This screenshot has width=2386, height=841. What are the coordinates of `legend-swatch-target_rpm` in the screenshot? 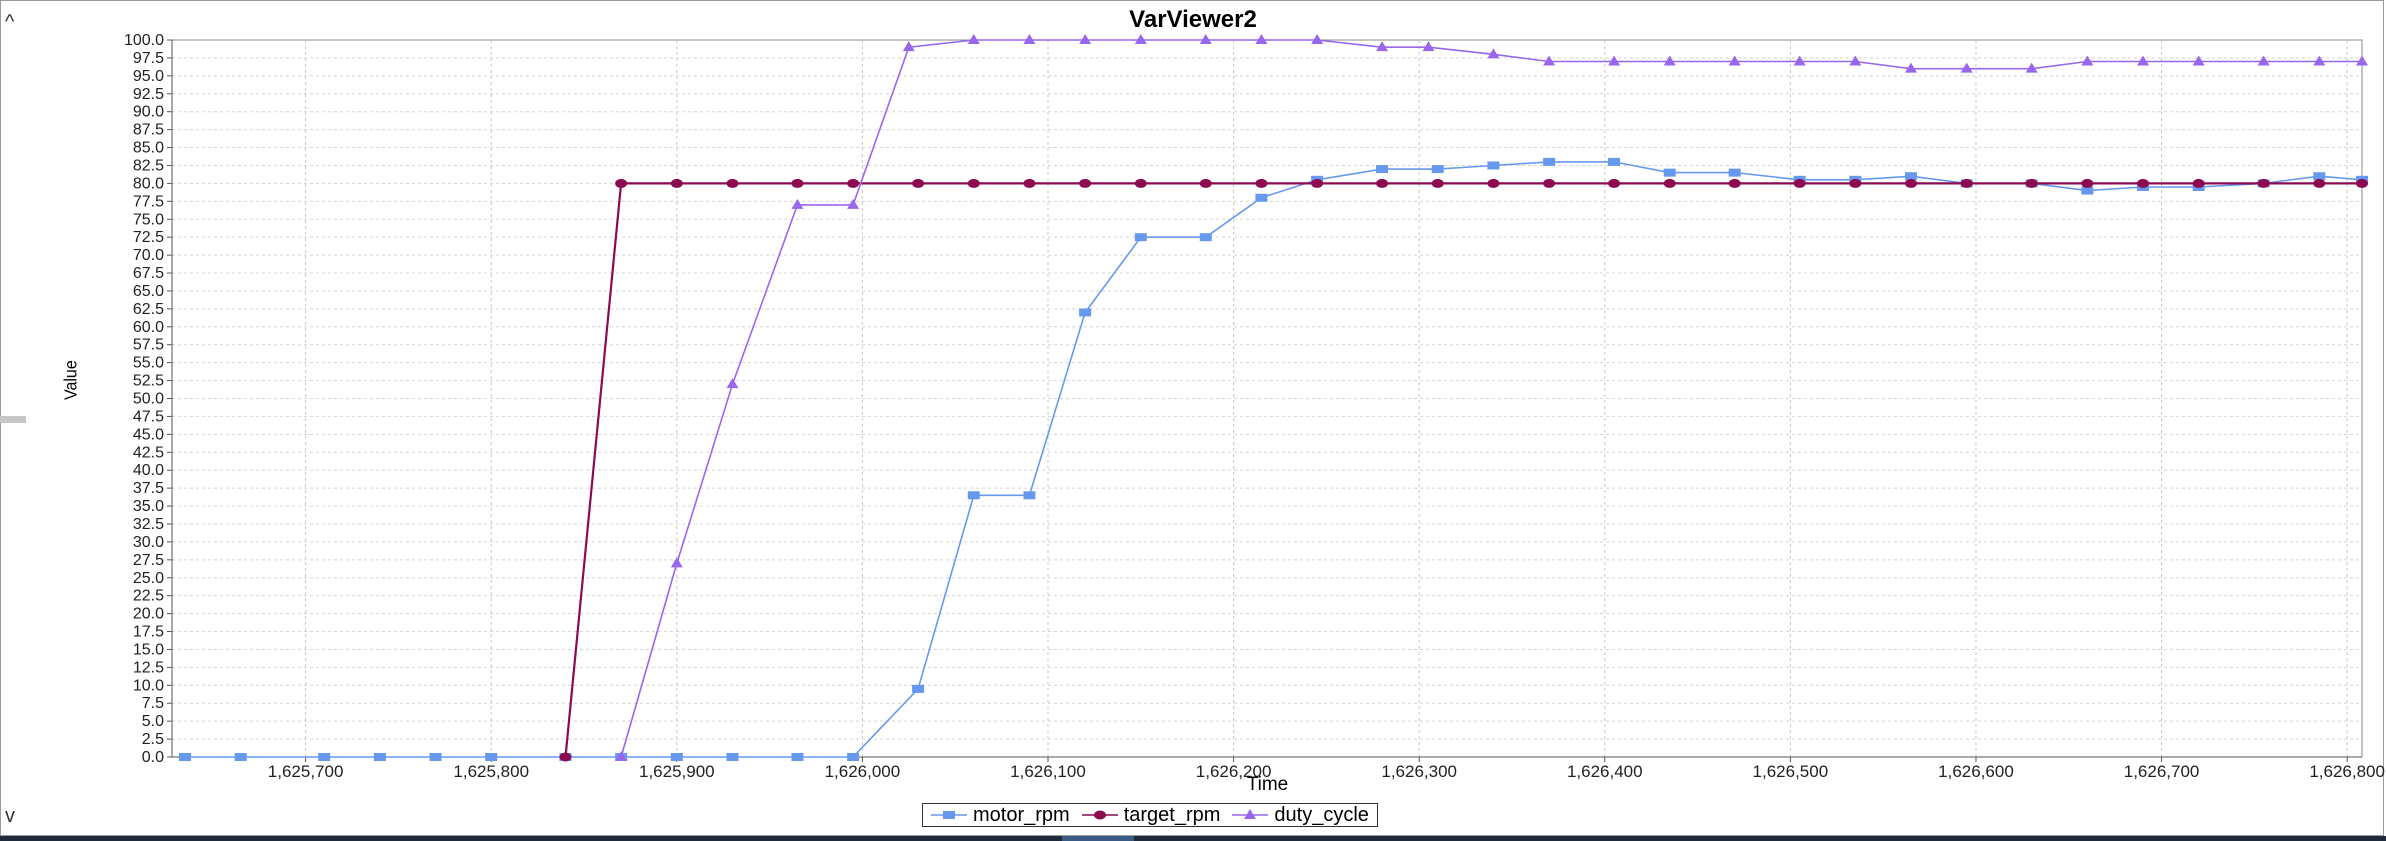 It's located at (1099, 815).